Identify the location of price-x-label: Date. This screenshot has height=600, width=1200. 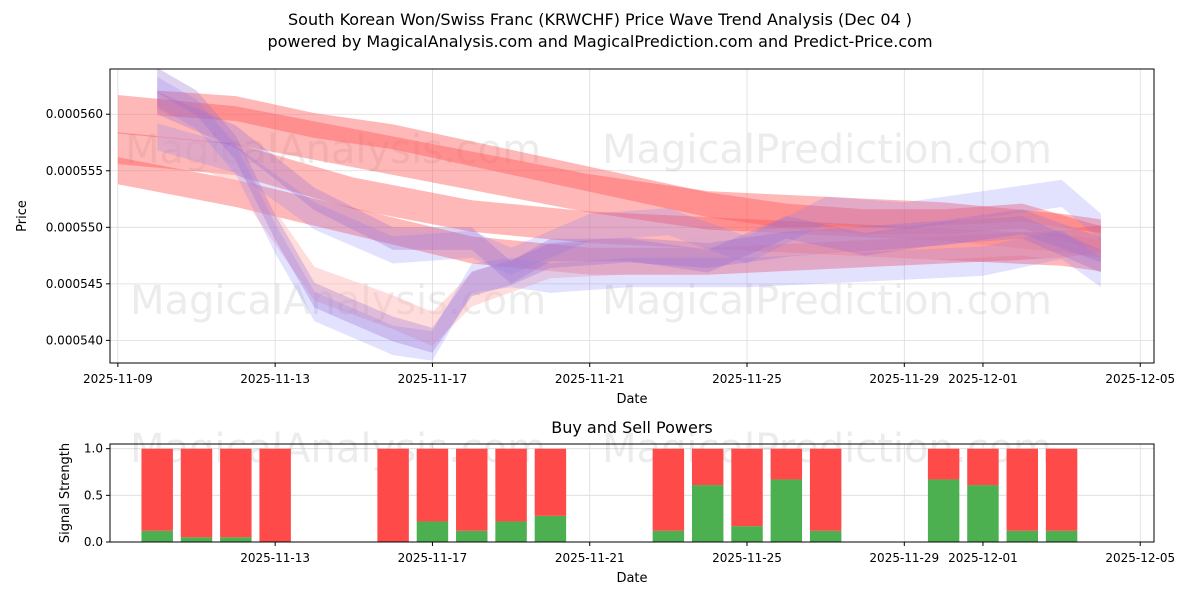
(631, 399).